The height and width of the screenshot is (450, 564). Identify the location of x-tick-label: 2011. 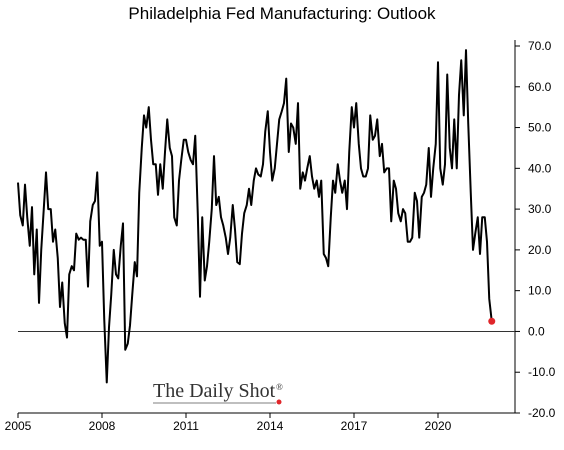
(186, 426).